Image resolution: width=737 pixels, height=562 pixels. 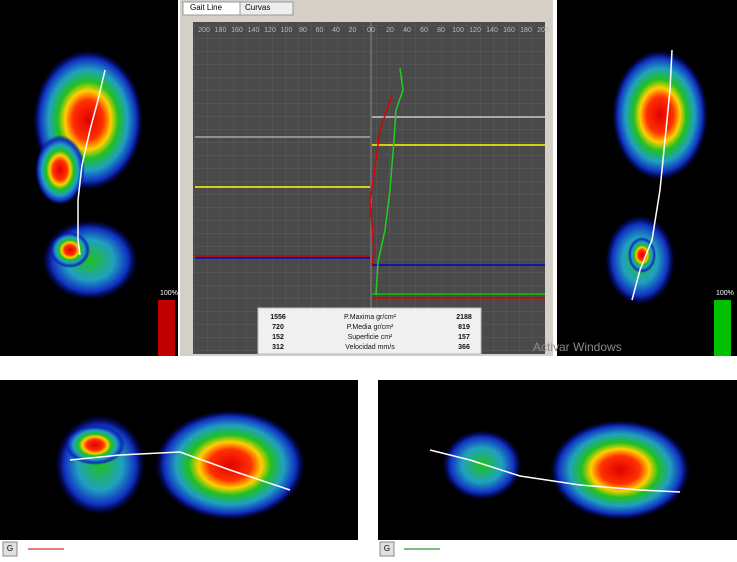 What do you see at coordinates (206, 7) in the screenshot?
I see `tab-label: Gait Line` at bounding box center [206, 7].